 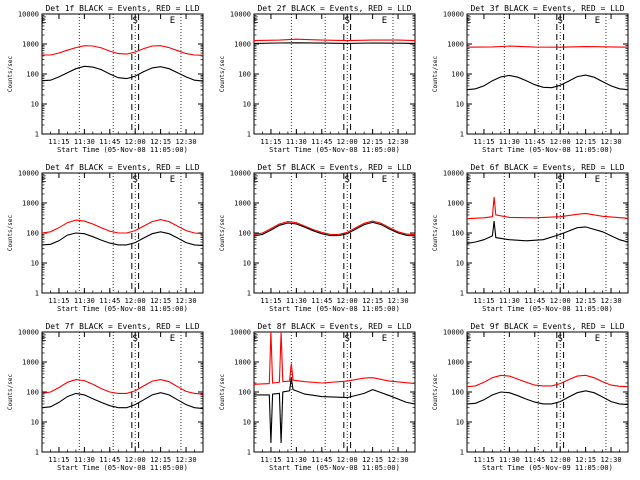 What do you see at coordinates (334, 8) in the screenshot?
I see `panel-title: Det 2f BLACK = Events, RED = LLD` at bounding box center [334, 8].